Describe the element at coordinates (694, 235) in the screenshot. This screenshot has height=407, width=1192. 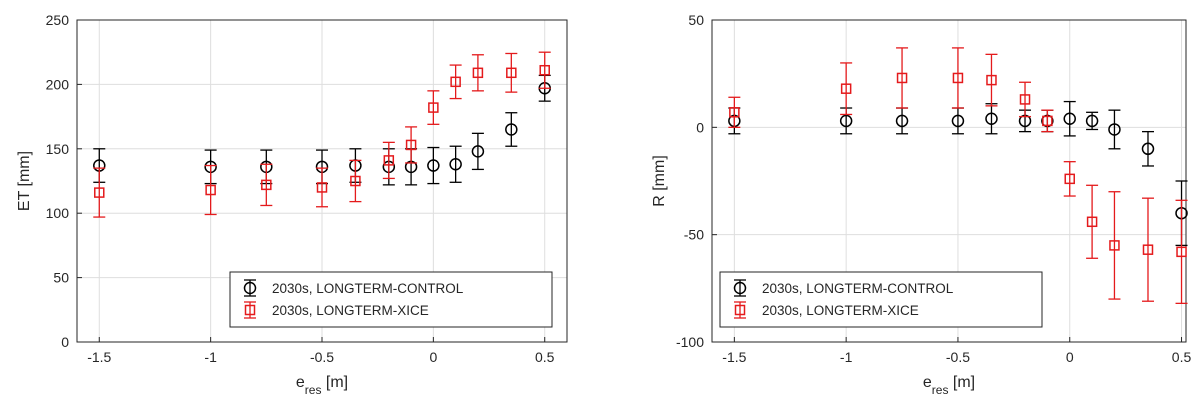
I see `y-tick-label: -50` at that location.